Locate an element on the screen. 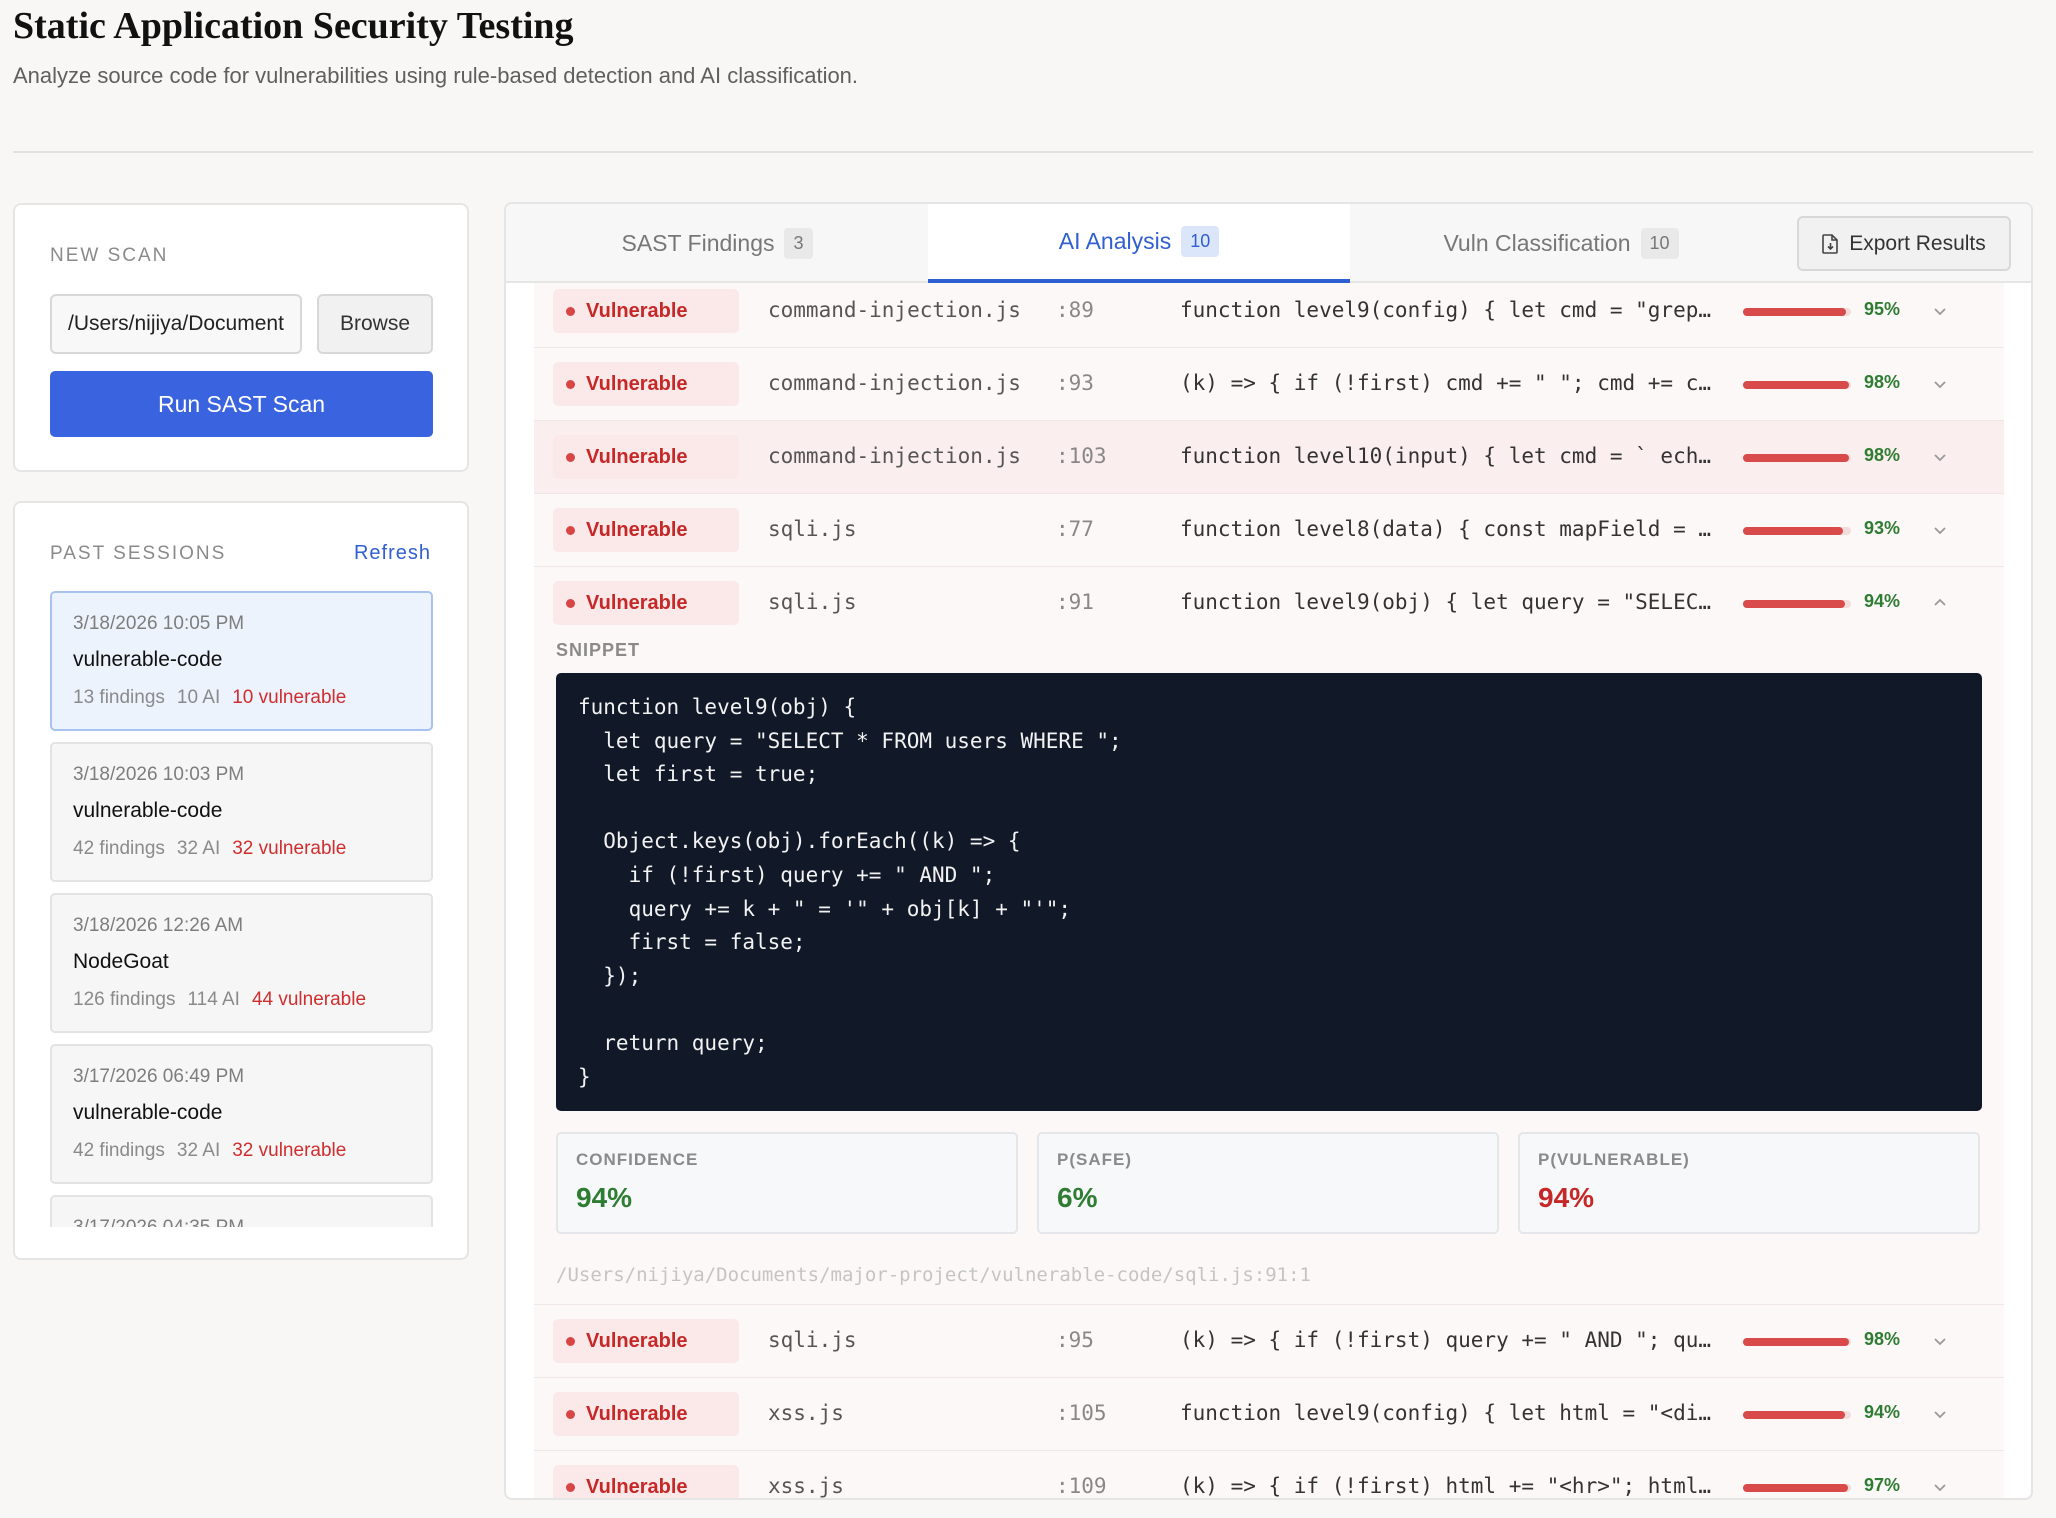  session-findings: 126 findings is located at coordinates (124, 999).